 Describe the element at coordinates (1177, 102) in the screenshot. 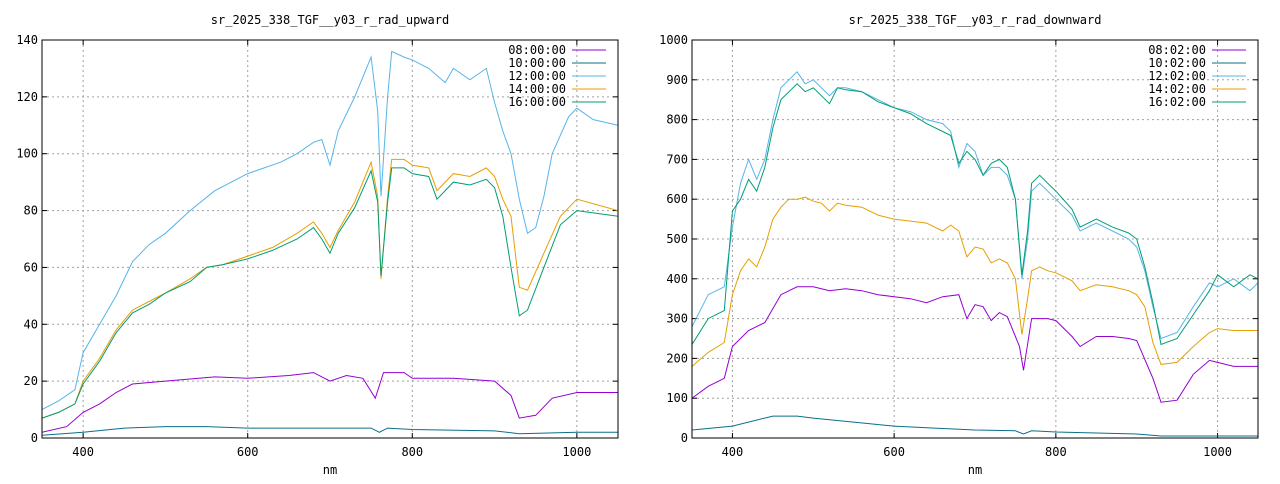

I see `legend-label: 16:02:00` at that location.